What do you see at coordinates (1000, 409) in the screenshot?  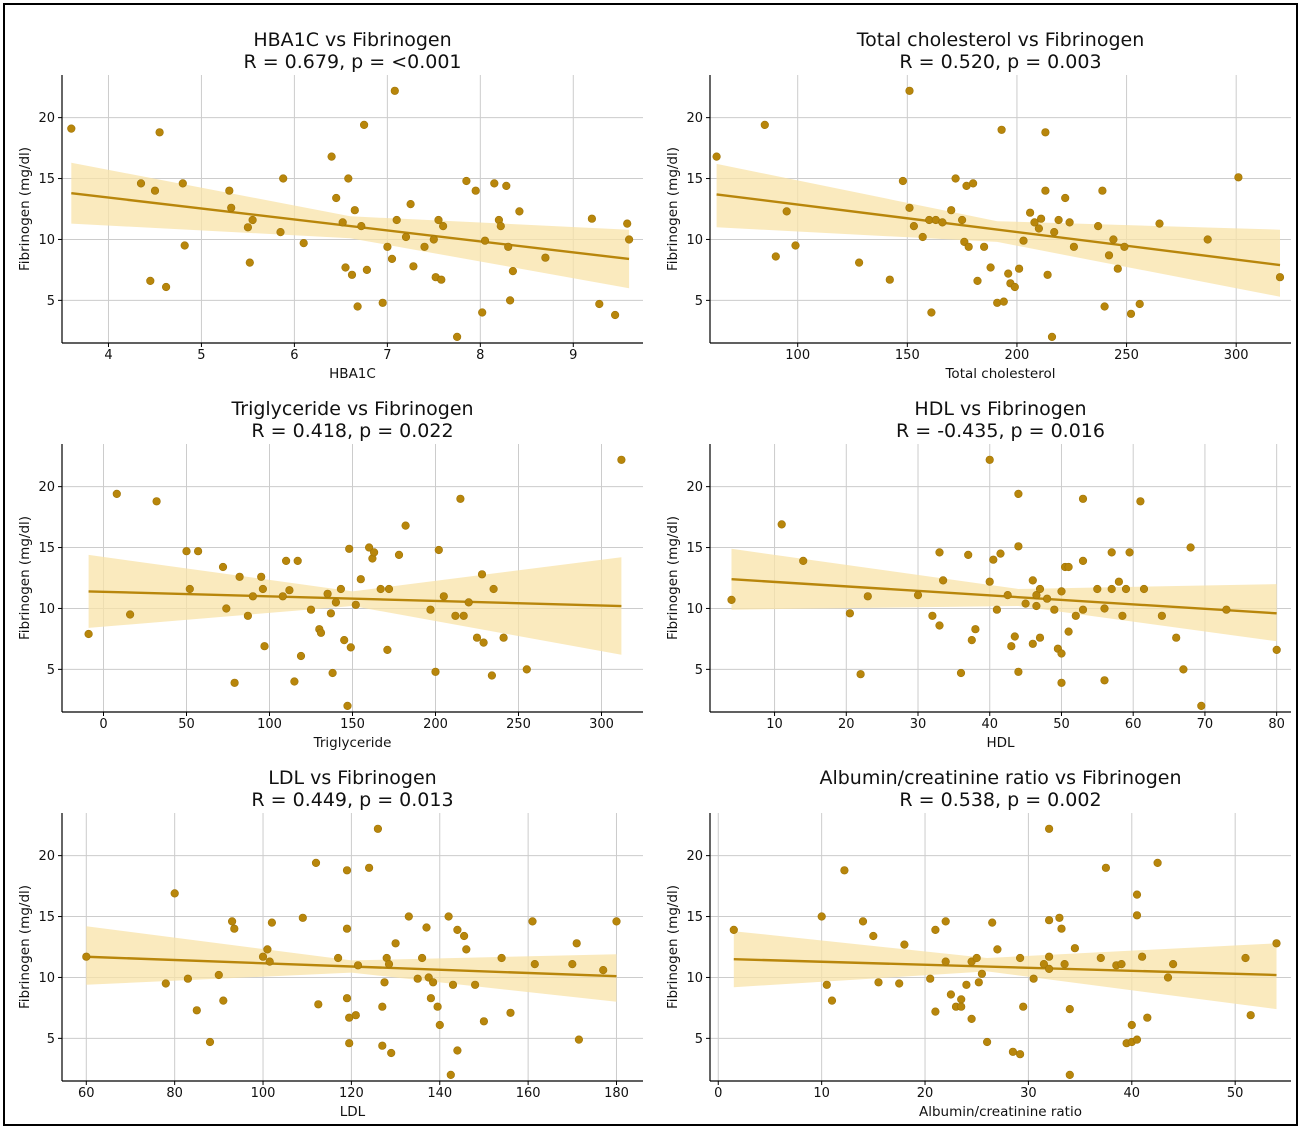 I see `chart-title: HDL vs Fibrinogen` at bounding box center [1000, 409].